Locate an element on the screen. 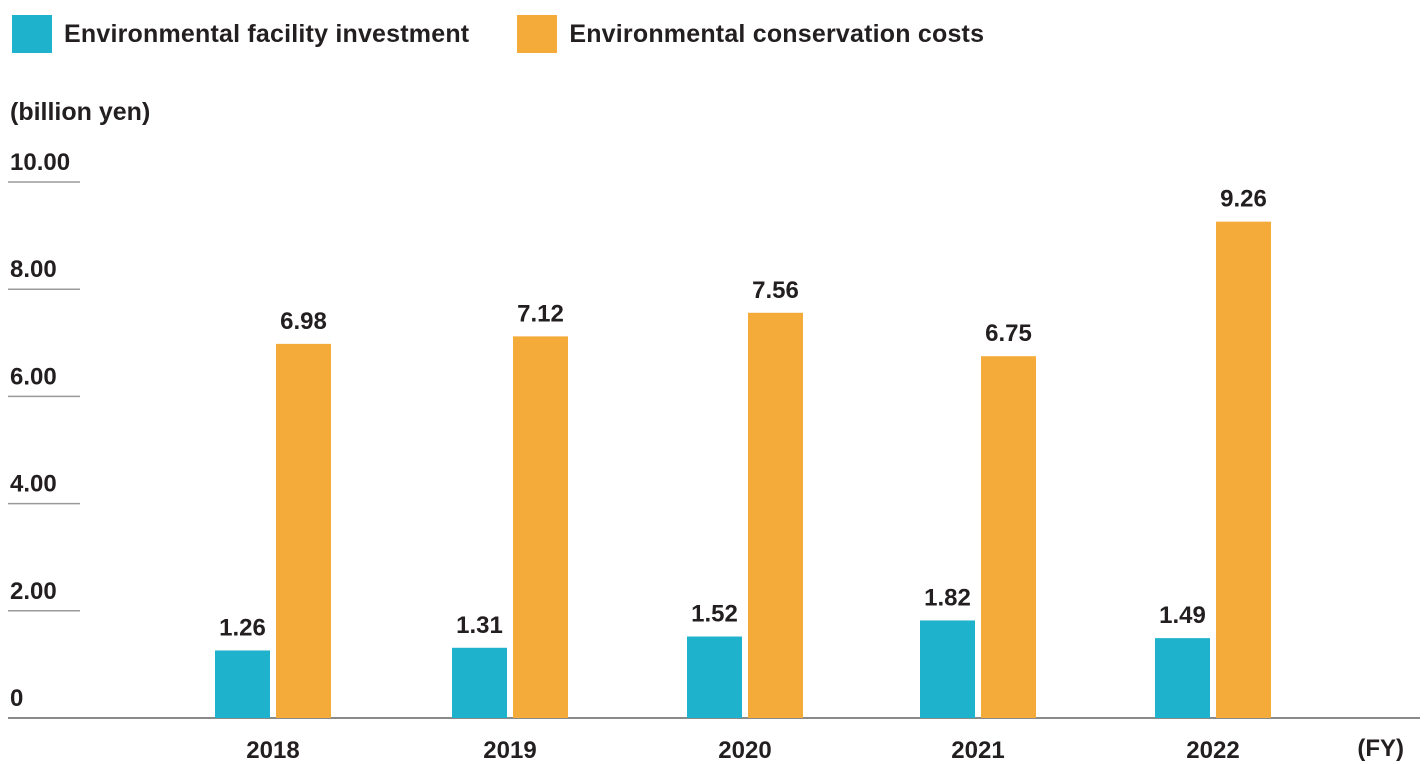 The width and height of the screenshot is (1428, 764). bar-conservation-costs-2018 is located at coordinates (303, 530).